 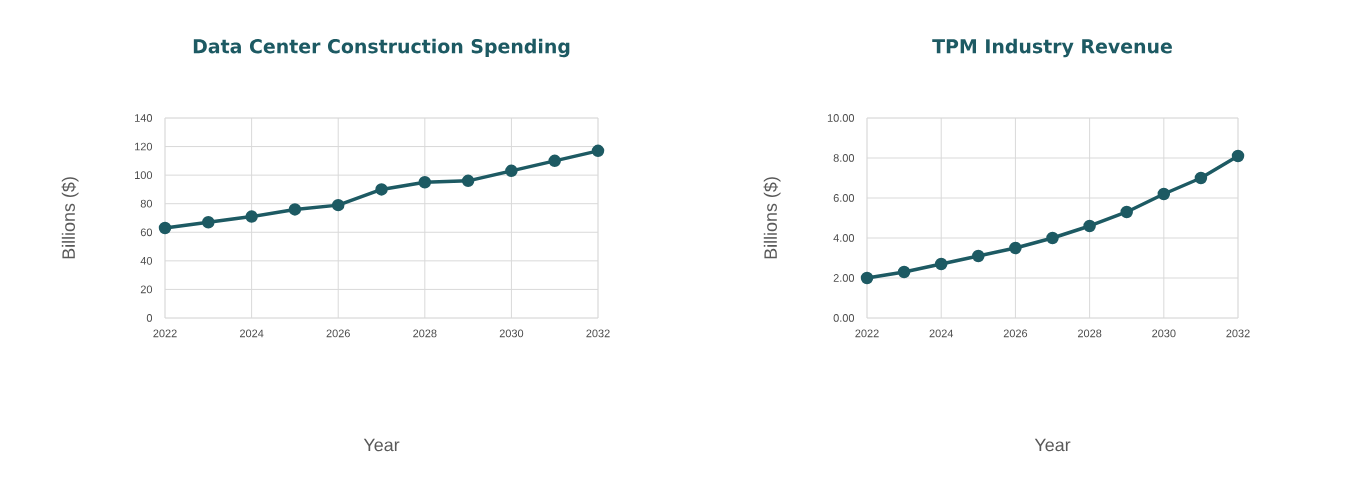 What do you see at coordinates (144, 118) in the screenshot?
I see `y-tick-label: 140` at bounding box center [144, 118].